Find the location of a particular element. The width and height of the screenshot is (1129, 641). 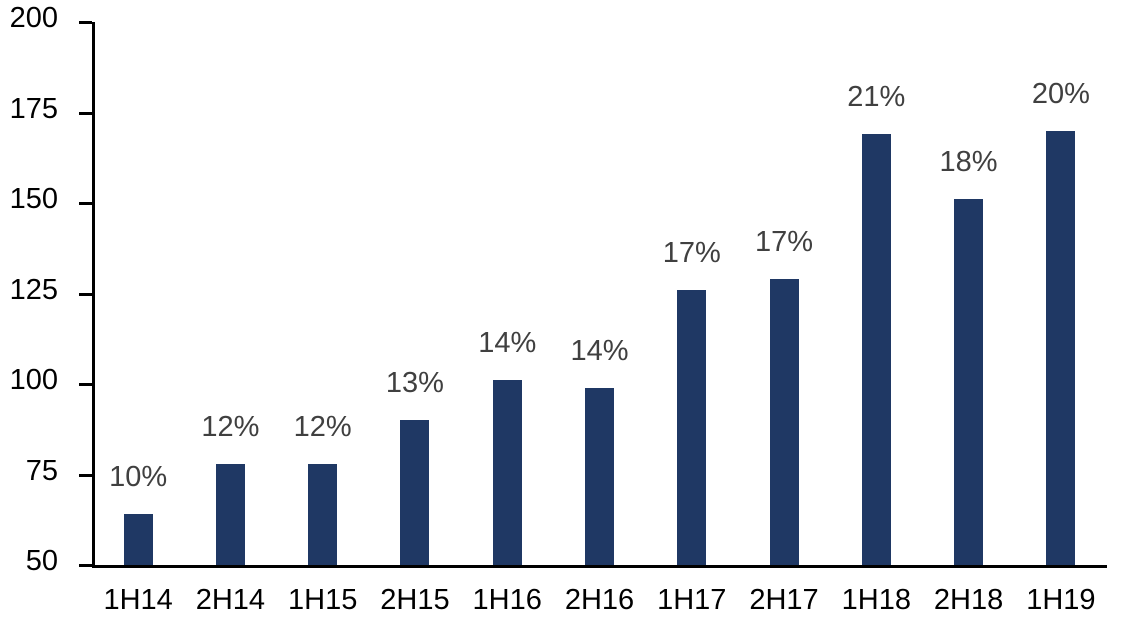

y-tick-label: 50 is located at coordinates (41, 561).